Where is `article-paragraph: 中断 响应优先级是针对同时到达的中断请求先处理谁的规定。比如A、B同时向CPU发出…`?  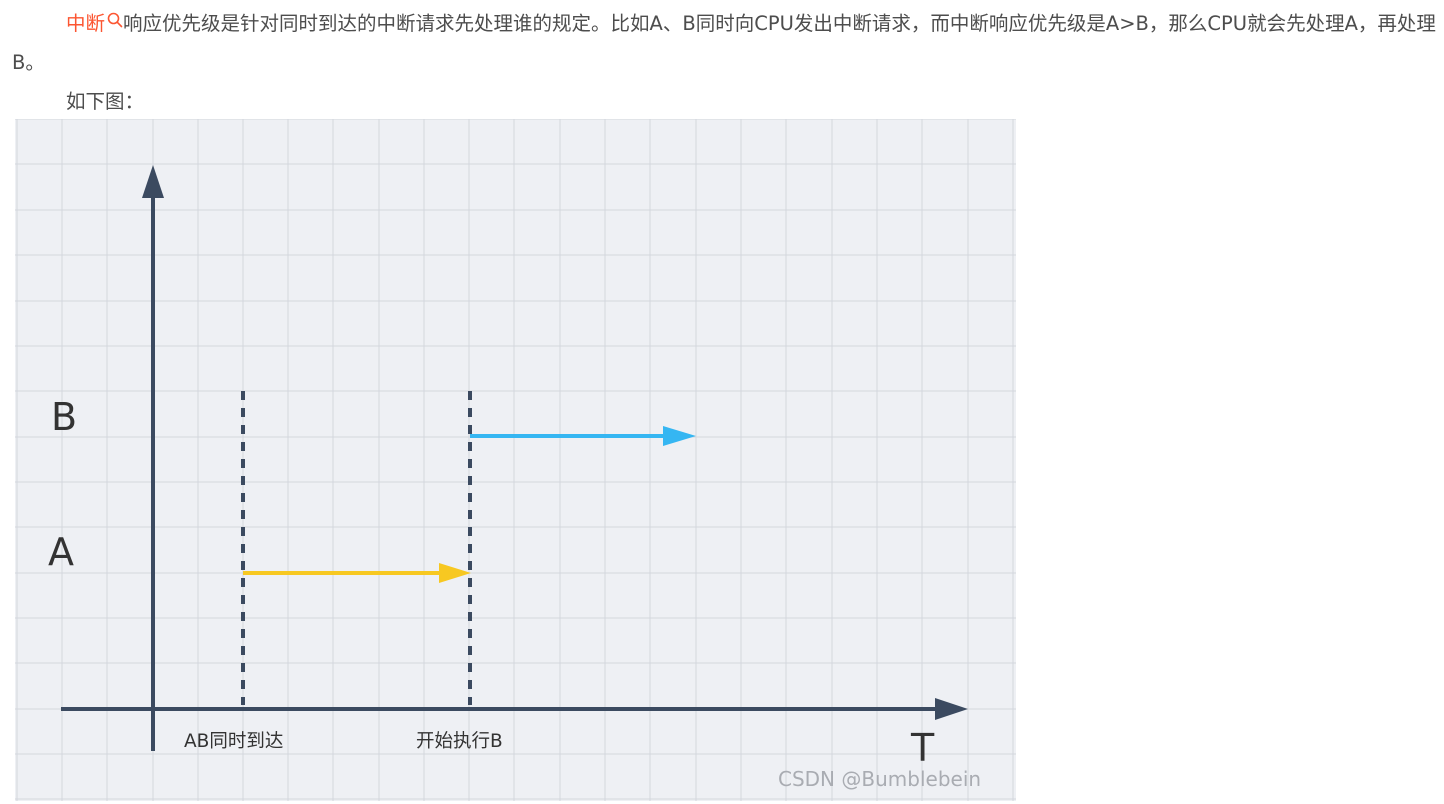
article-paragraph: 中断 响应优先级是针对同时到达的中断请求先处理谁的规定。比如A、B同时向CPU发出… is located at coordinates (726, 43).